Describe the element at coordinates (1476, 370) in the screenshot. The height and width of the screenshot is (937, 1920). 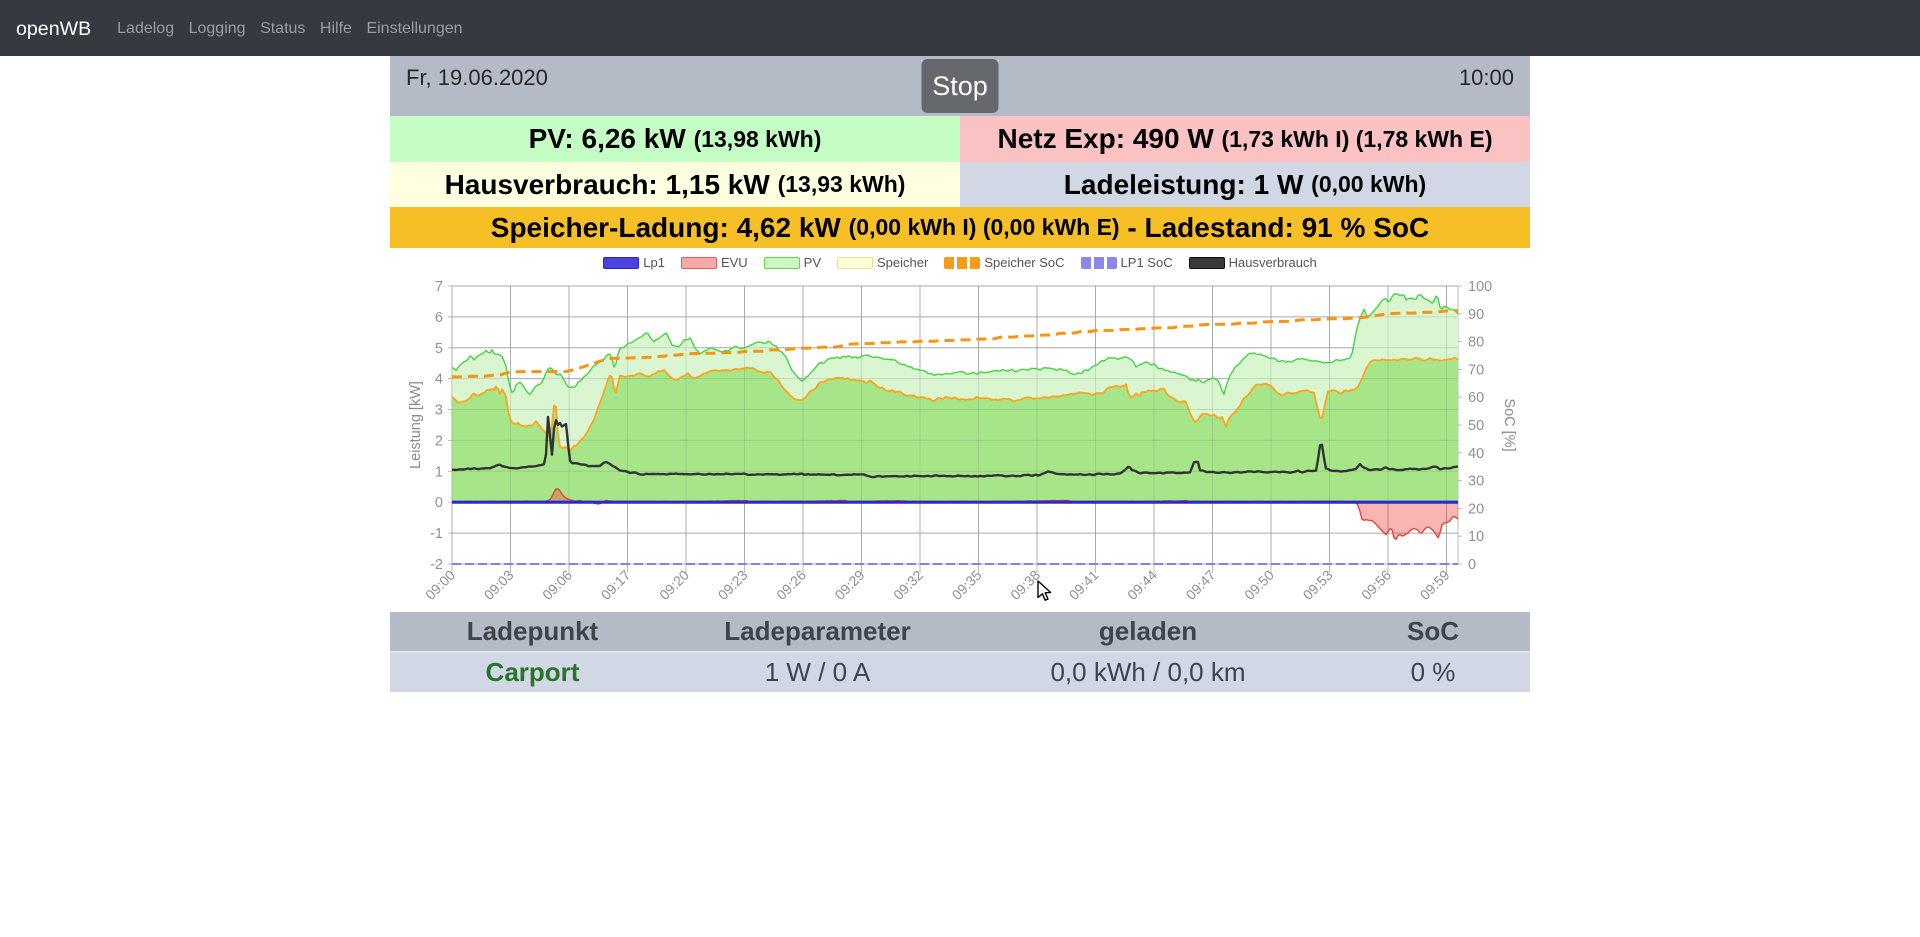
I see `svg-text: 70` at that location.